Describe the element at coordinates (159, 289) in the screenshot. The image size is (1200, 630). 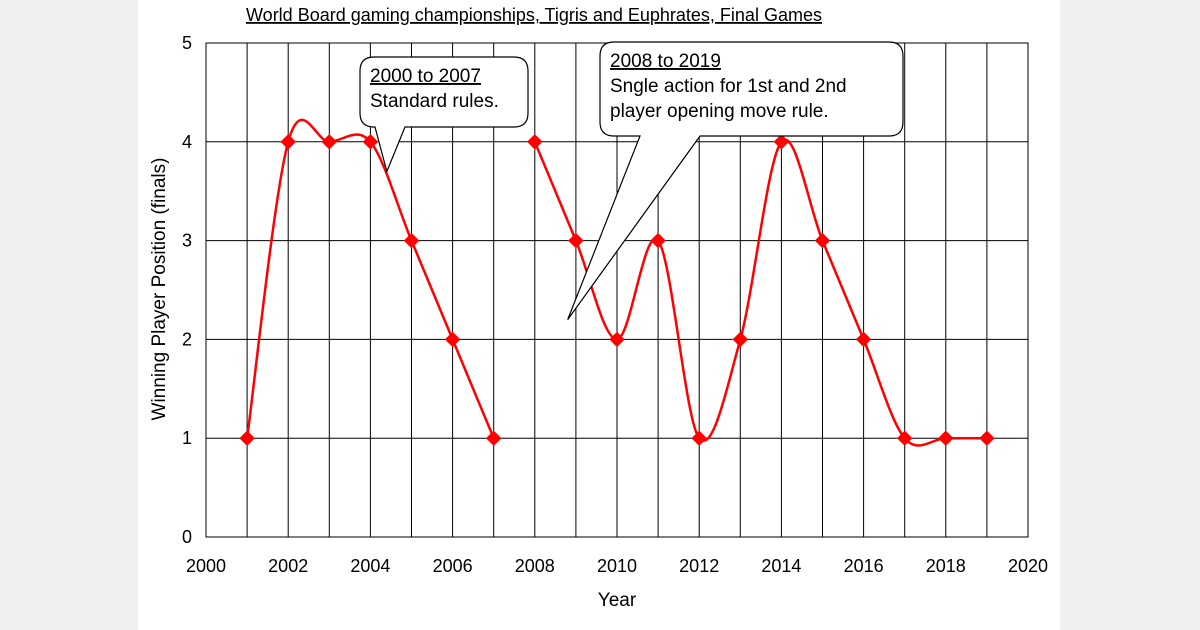
I see `y-axis-label: Winning Player Position (finals)` at that location.